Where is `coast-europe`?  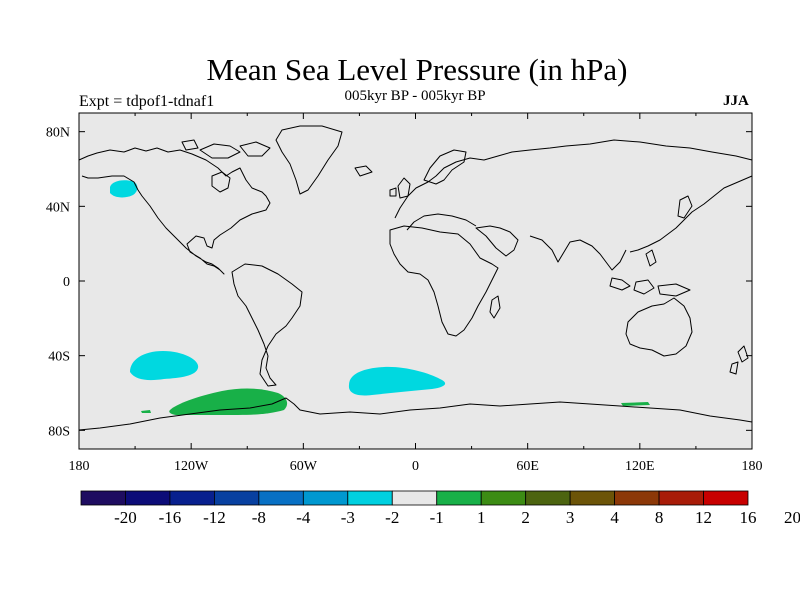
coast-europe is located at coordinates (480, 188).